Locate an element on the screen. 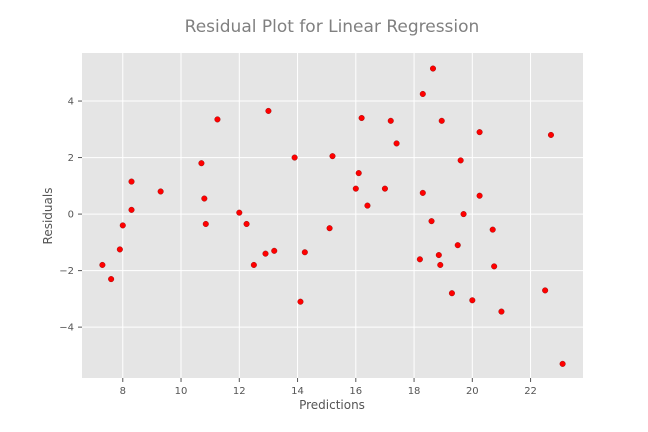  x-tick-label: 20 is located at coordinates (472, 391).